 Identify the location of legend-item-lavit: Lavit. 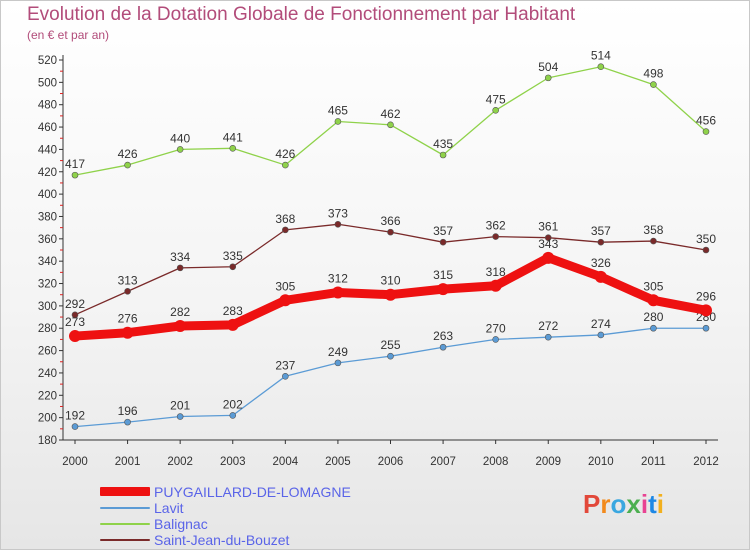
(260, 508).